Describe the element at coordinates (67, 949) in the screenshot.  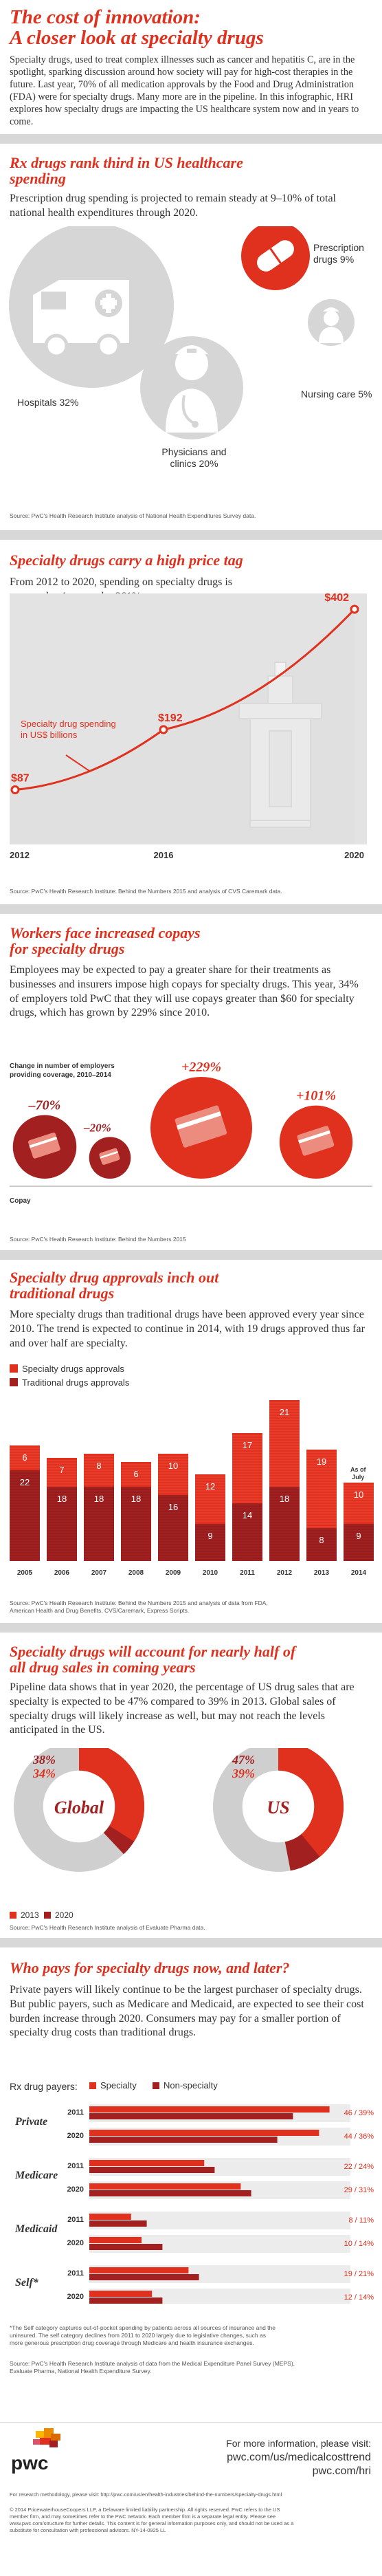
I see `section-title-line2: for specialty drugs` at that location.